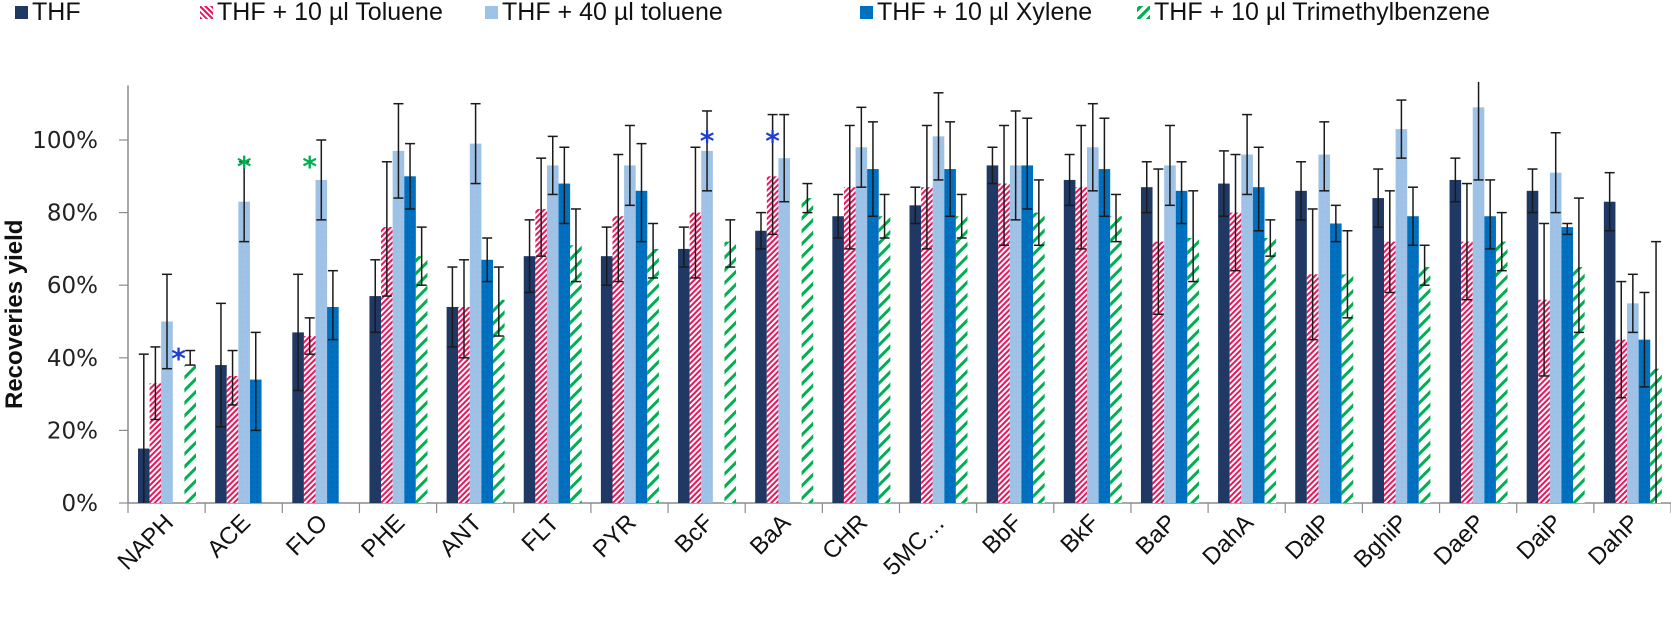 This screenshot has width=1671, height=629. I want to click on x-tick-label: BcF, so click(694, 533).